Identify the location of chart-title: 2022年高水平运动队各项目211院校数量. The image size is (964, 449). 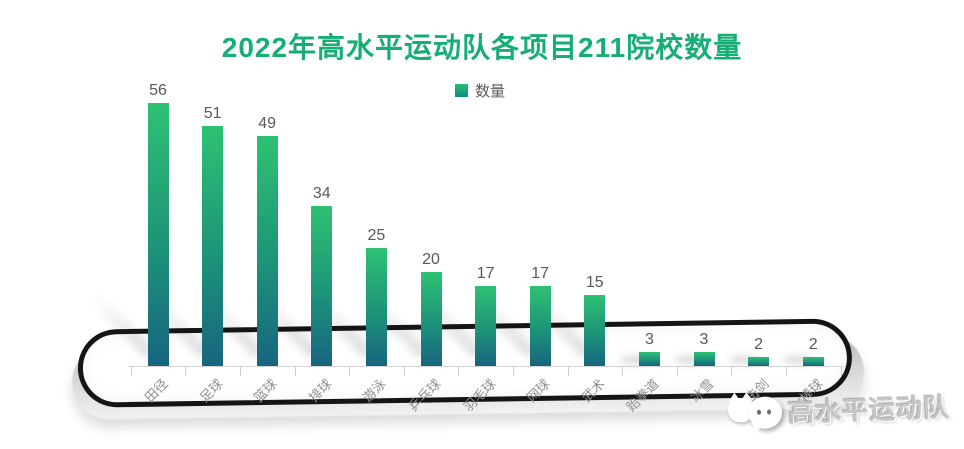
(482, 47).